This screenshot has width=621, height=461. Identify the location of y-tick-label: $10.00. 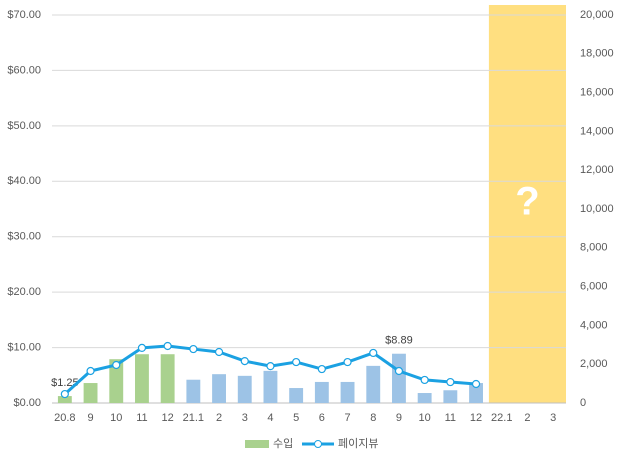
(24, 347).